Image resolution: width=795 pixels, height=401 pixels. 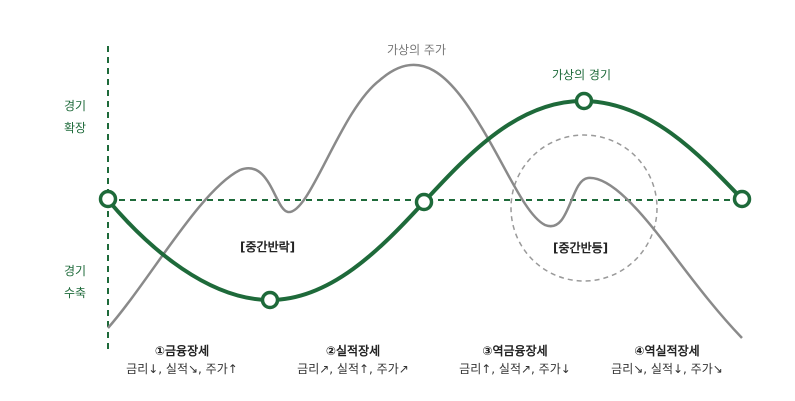 What do you see at coordinates (75, 271) in the screenshot?
I see `contraction-label-line1: 경기` at bounding box center [75, 271].